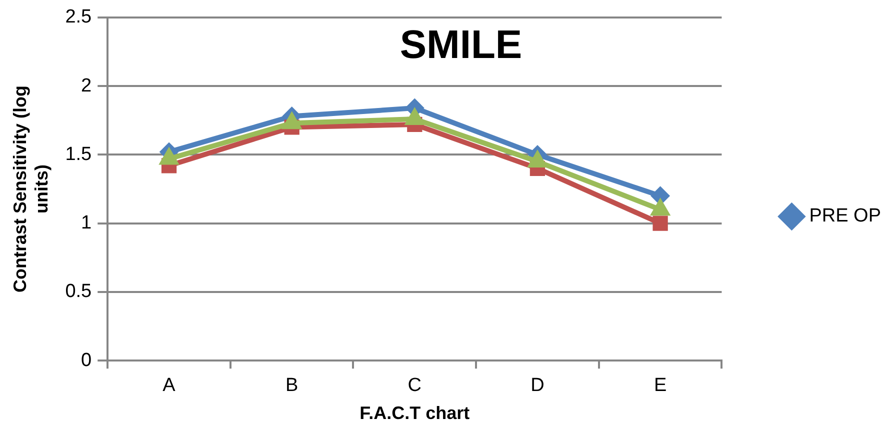 The image size is (891, 427). Describe the element at coordinates (78, 17) in the screenshot. I see `y-tick-label: 2.5` at that location.